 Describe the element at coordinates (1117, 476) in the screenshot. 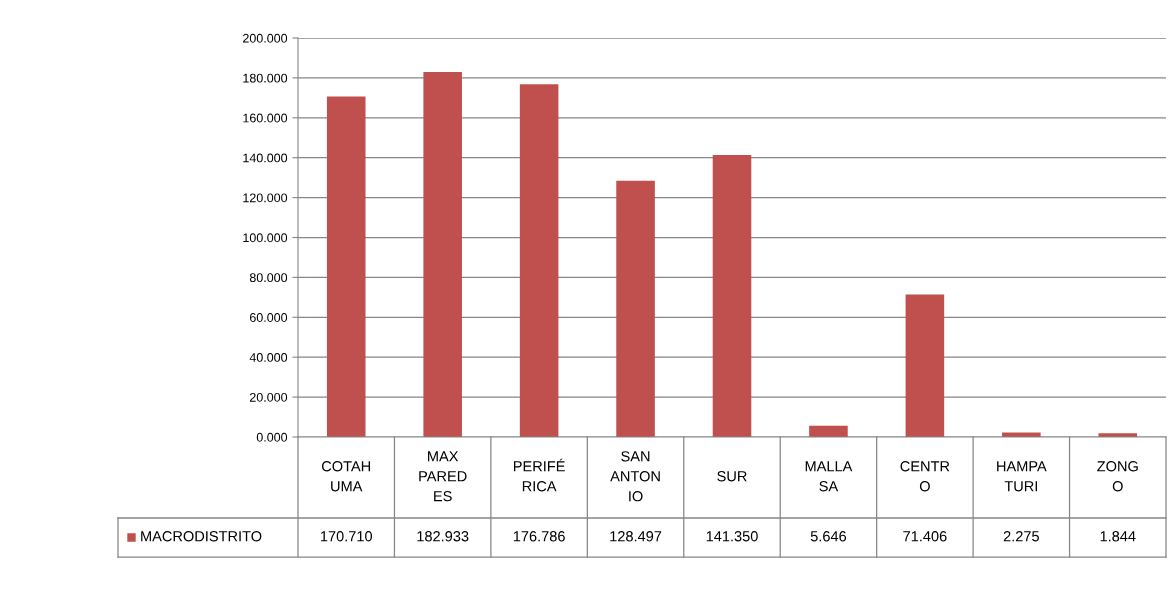

I see `x-tick-label: ZONGO` at that location.